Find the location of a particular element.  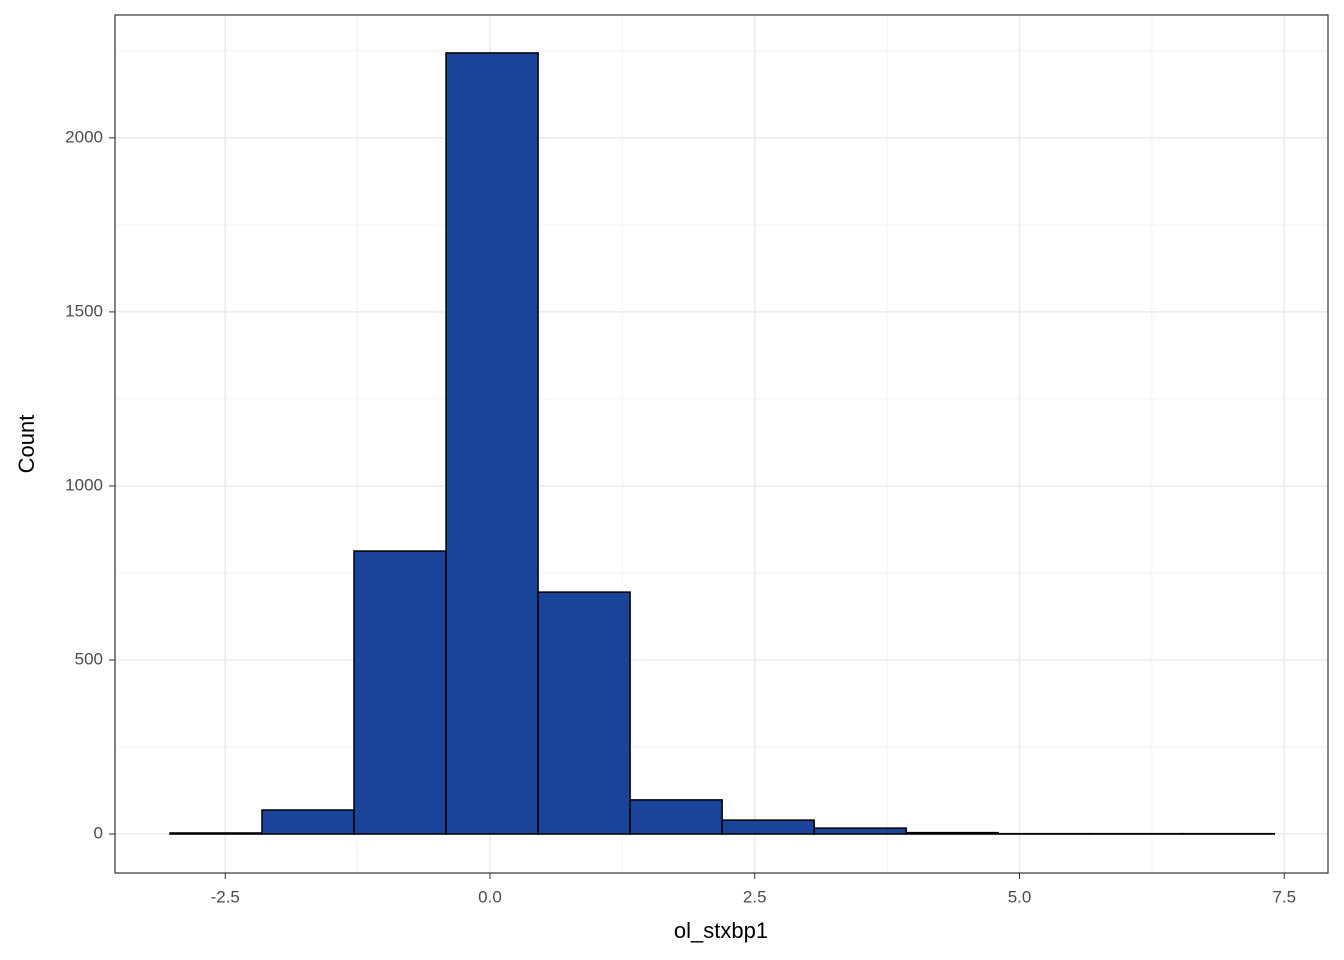

x-tick-label: 2.5 is located at coordinates (755, 896).